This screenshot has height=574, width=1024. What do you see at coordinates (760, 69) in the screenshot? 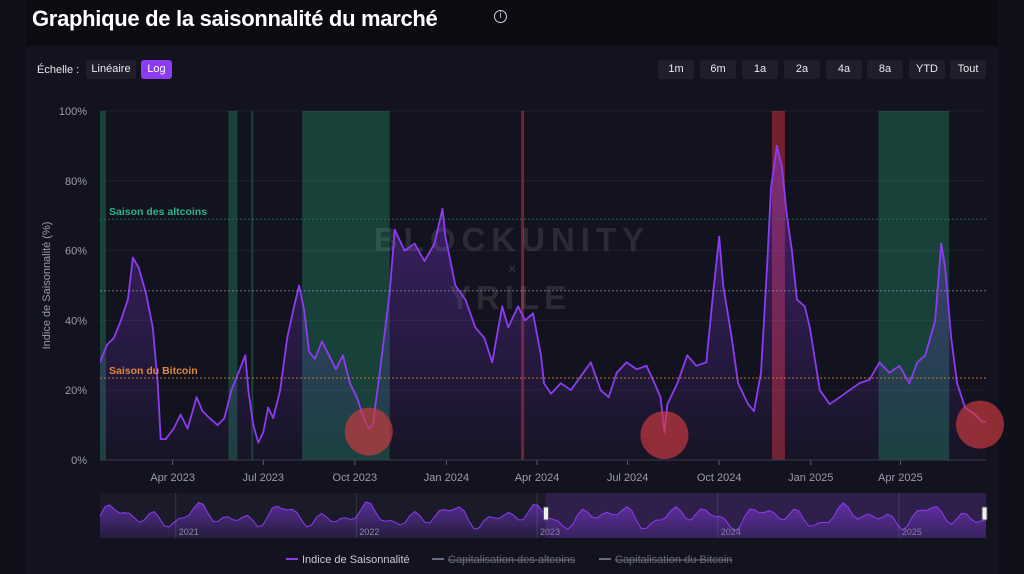
I see `range-1a-button: 1a` at bounding box center [760, 69].